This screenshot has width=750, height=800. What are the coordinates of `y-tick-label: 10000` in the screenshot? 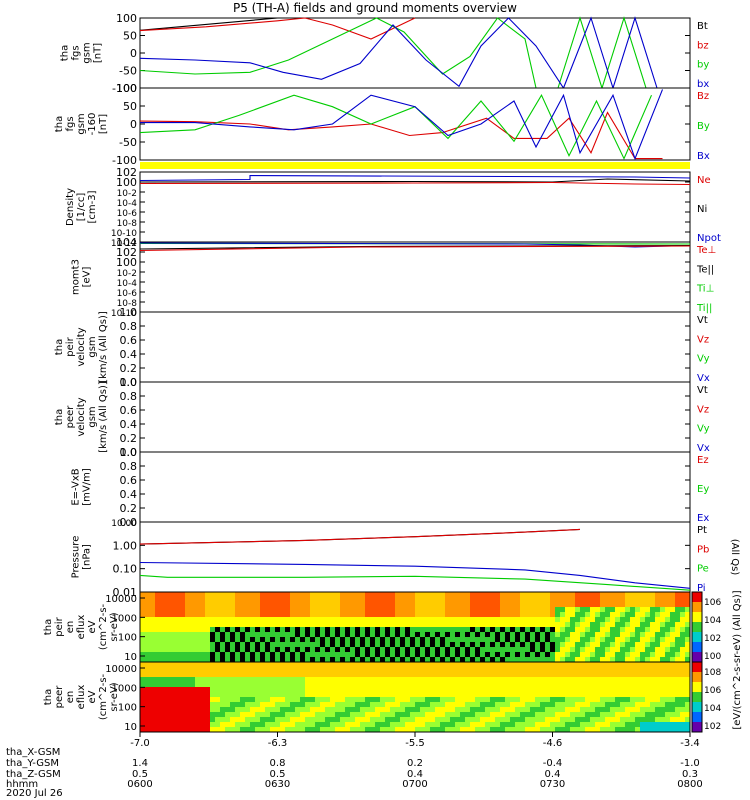 It's located at (121, 669).